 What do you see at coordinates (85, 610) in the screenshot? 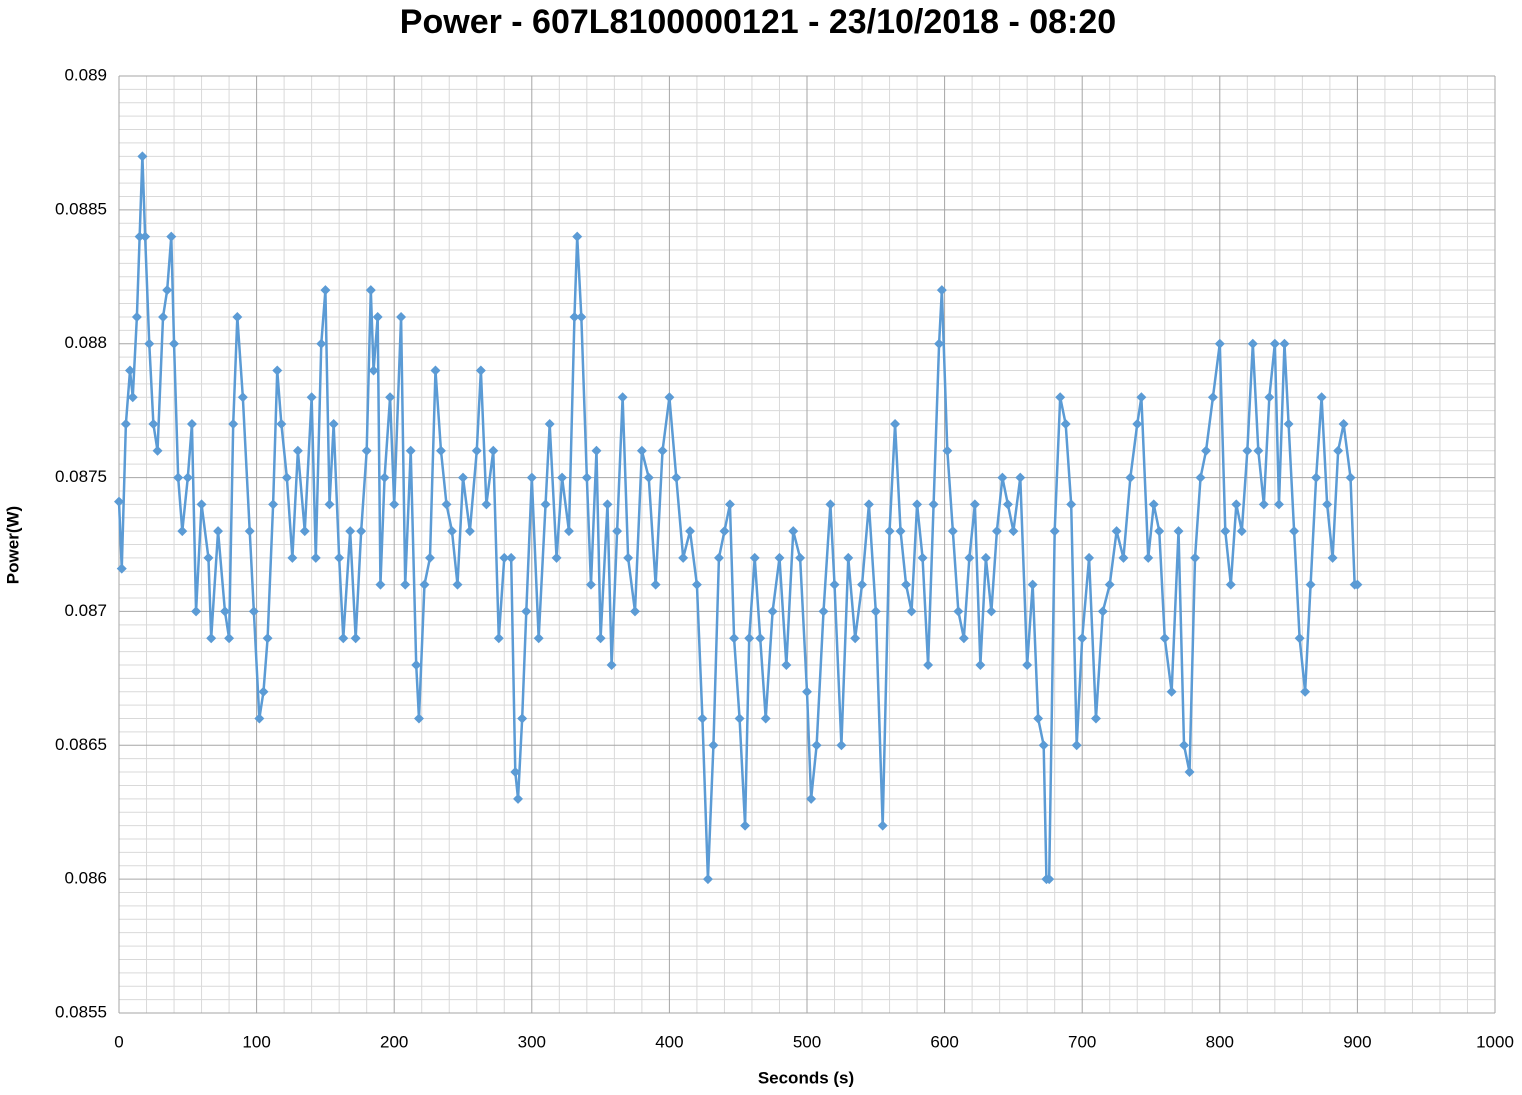
I see `y-tick-label: 0.087` at bounding box center [85, 610].